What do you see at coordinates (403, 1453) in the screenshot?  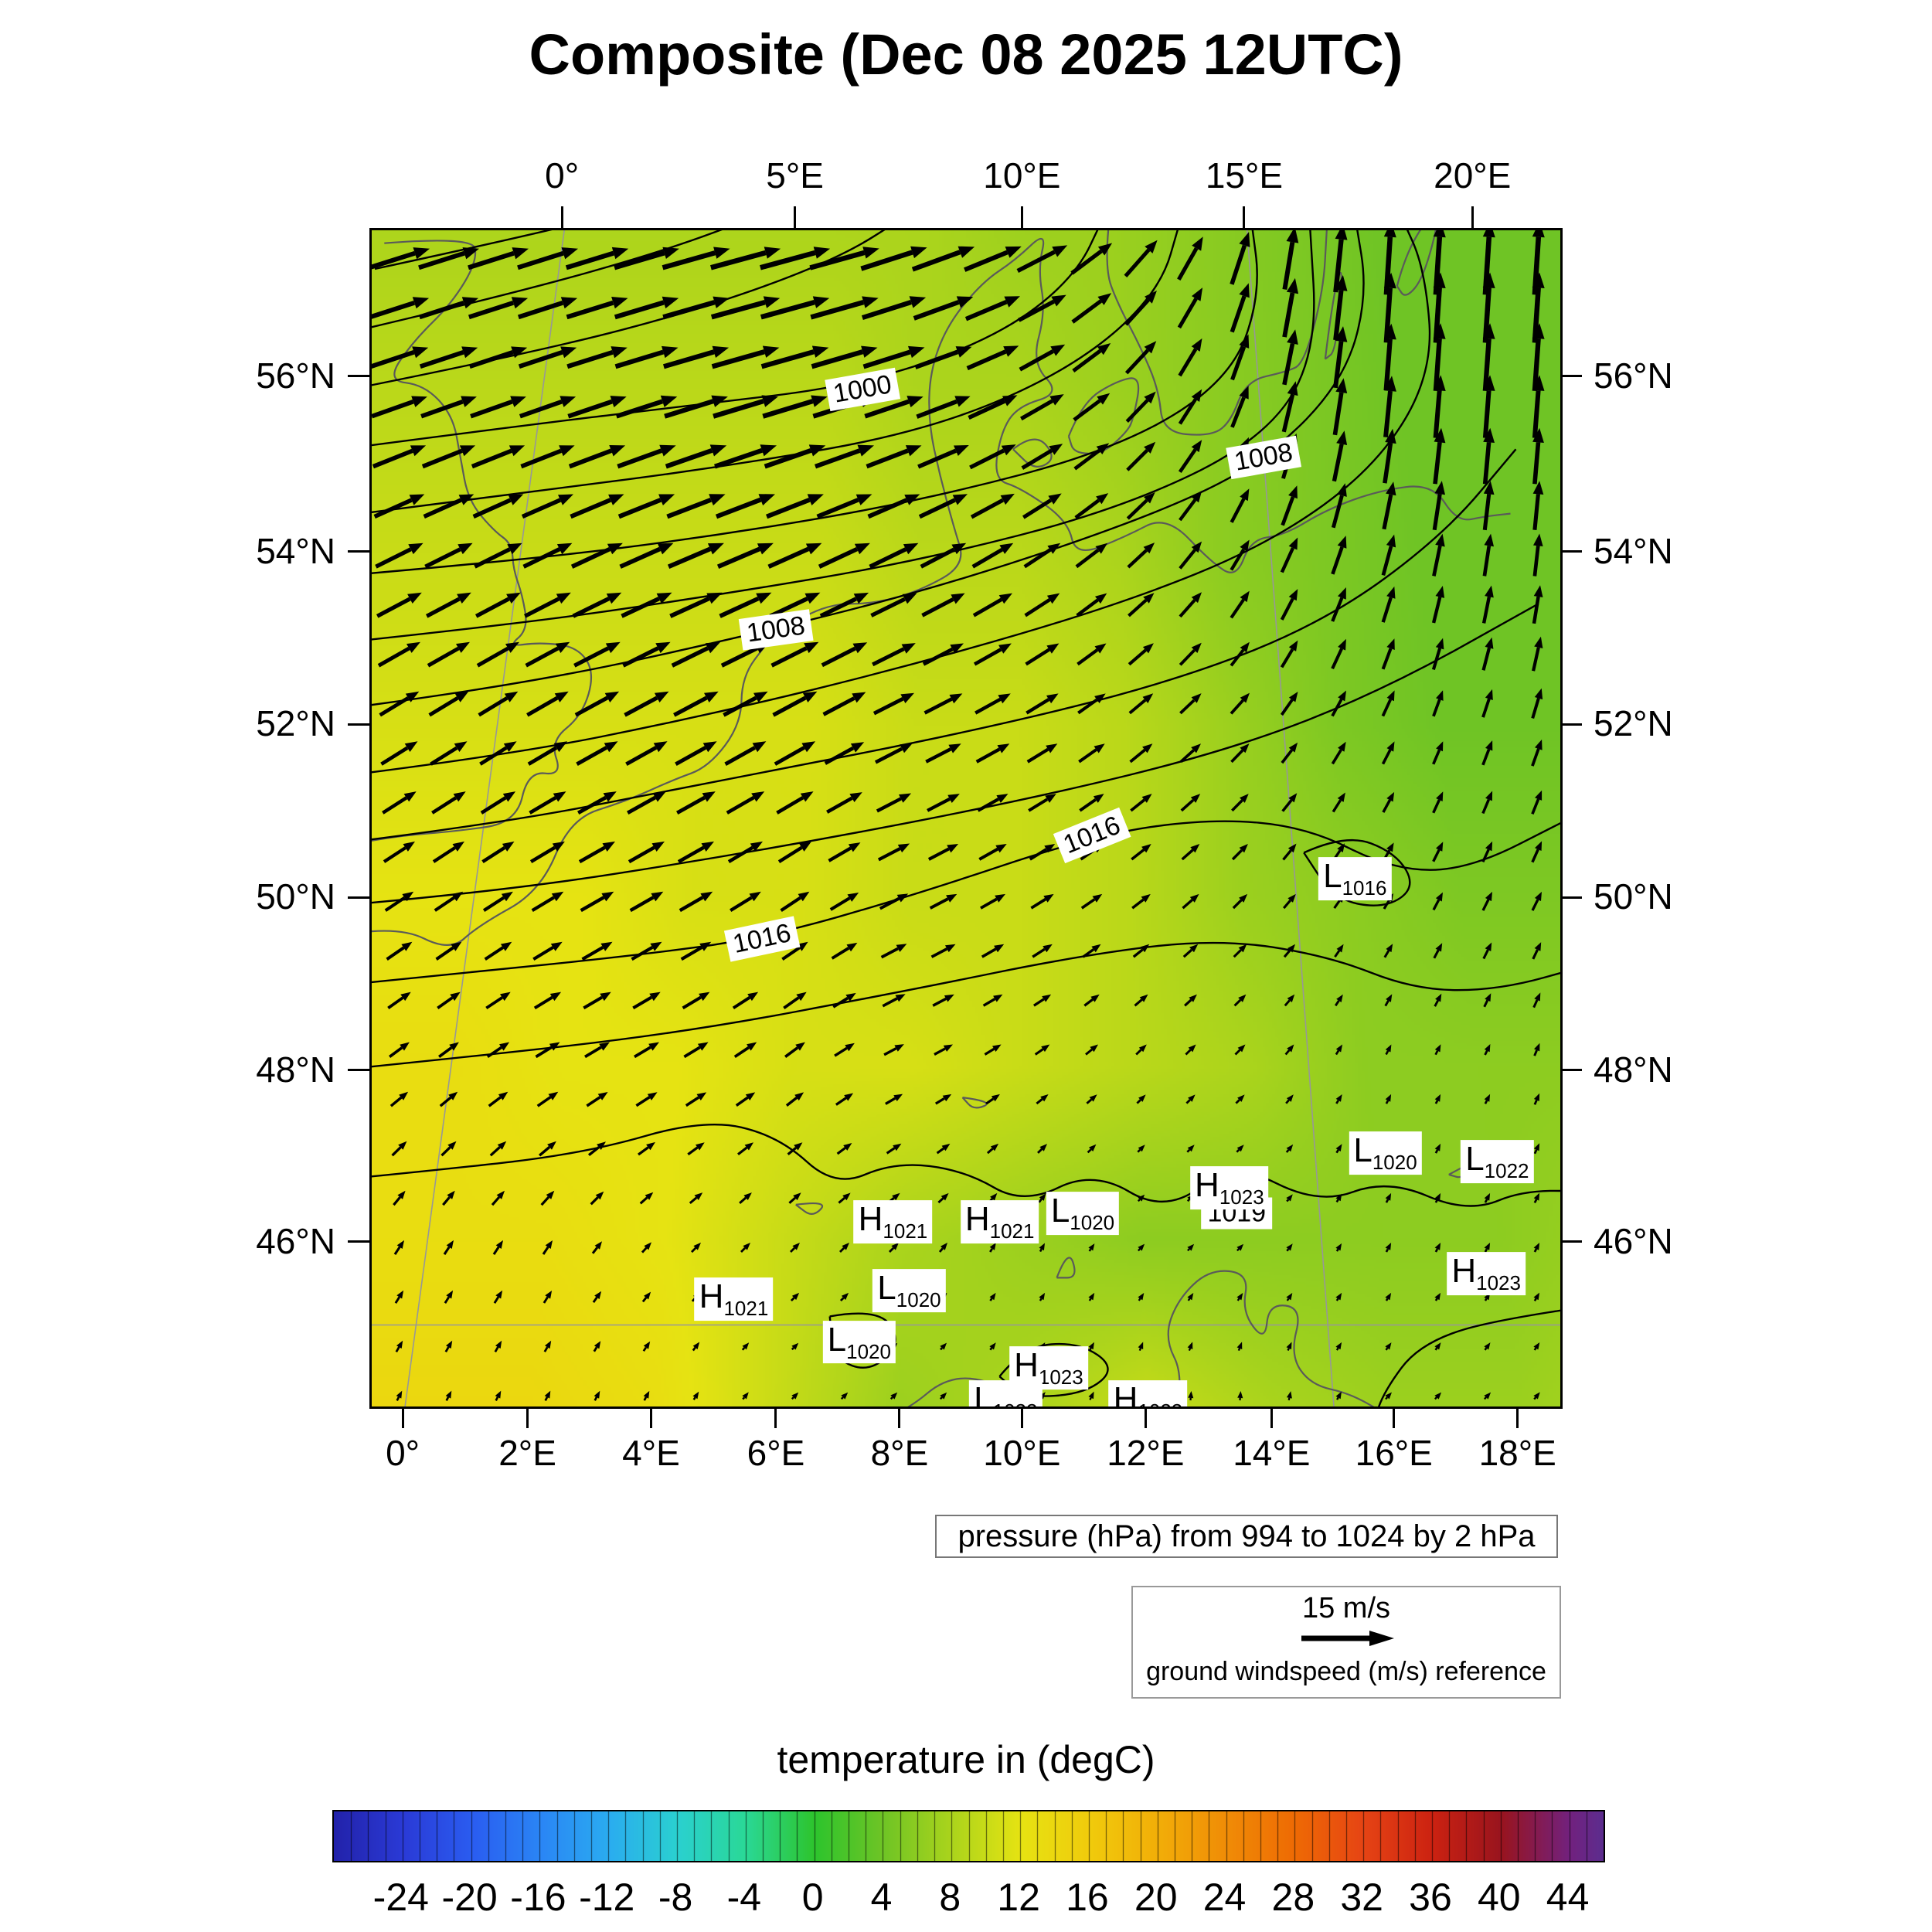 I see `axis-tick-label-bottom: 0°` at bounding box center [403, 1453].